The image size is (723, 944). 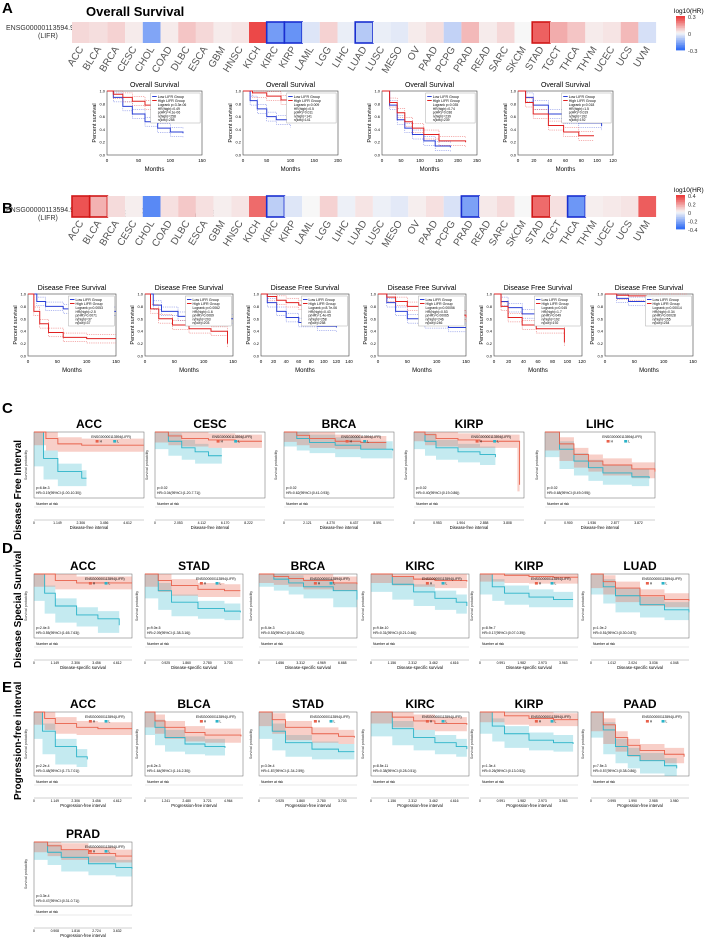 What do you see at coordinates (18, 490) in the screenshot?
I see `panel-c-row-label: Disease Free Interval` at bounding box center [18, 490].